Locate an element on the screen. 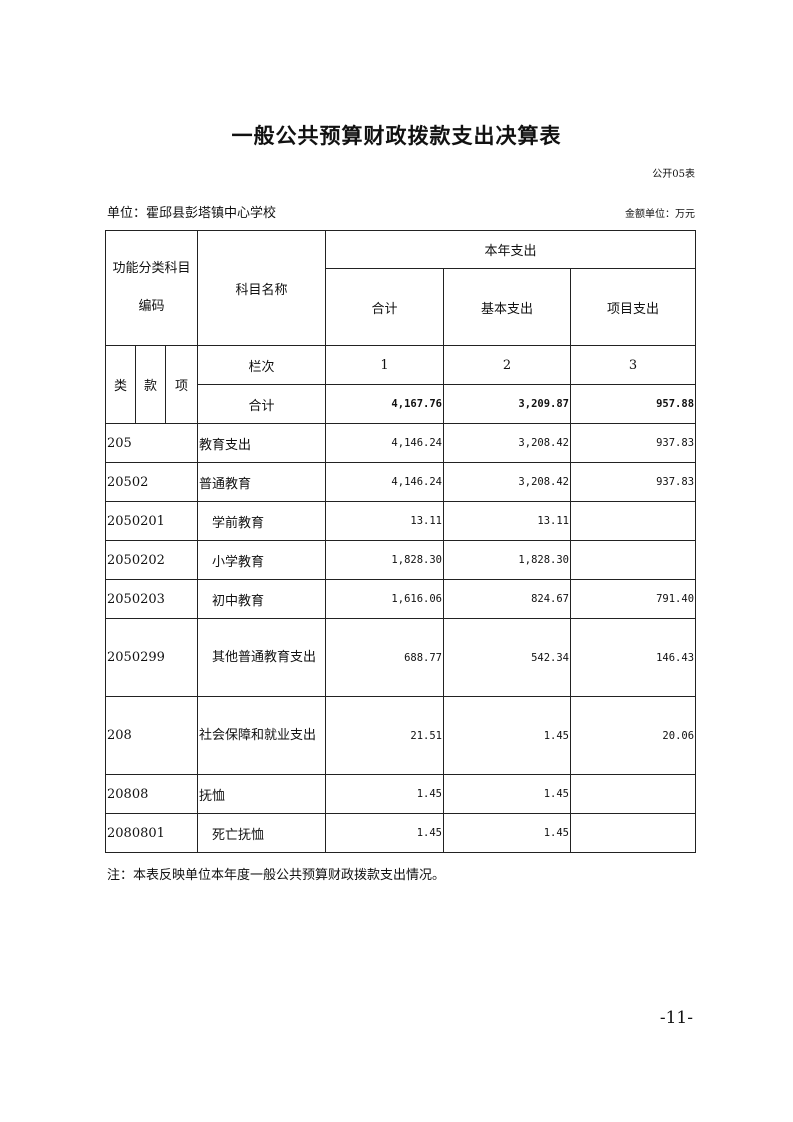 This screenshot has height=1122, width=793. row-name: 学前教育 is located at coordinates (261, 521).